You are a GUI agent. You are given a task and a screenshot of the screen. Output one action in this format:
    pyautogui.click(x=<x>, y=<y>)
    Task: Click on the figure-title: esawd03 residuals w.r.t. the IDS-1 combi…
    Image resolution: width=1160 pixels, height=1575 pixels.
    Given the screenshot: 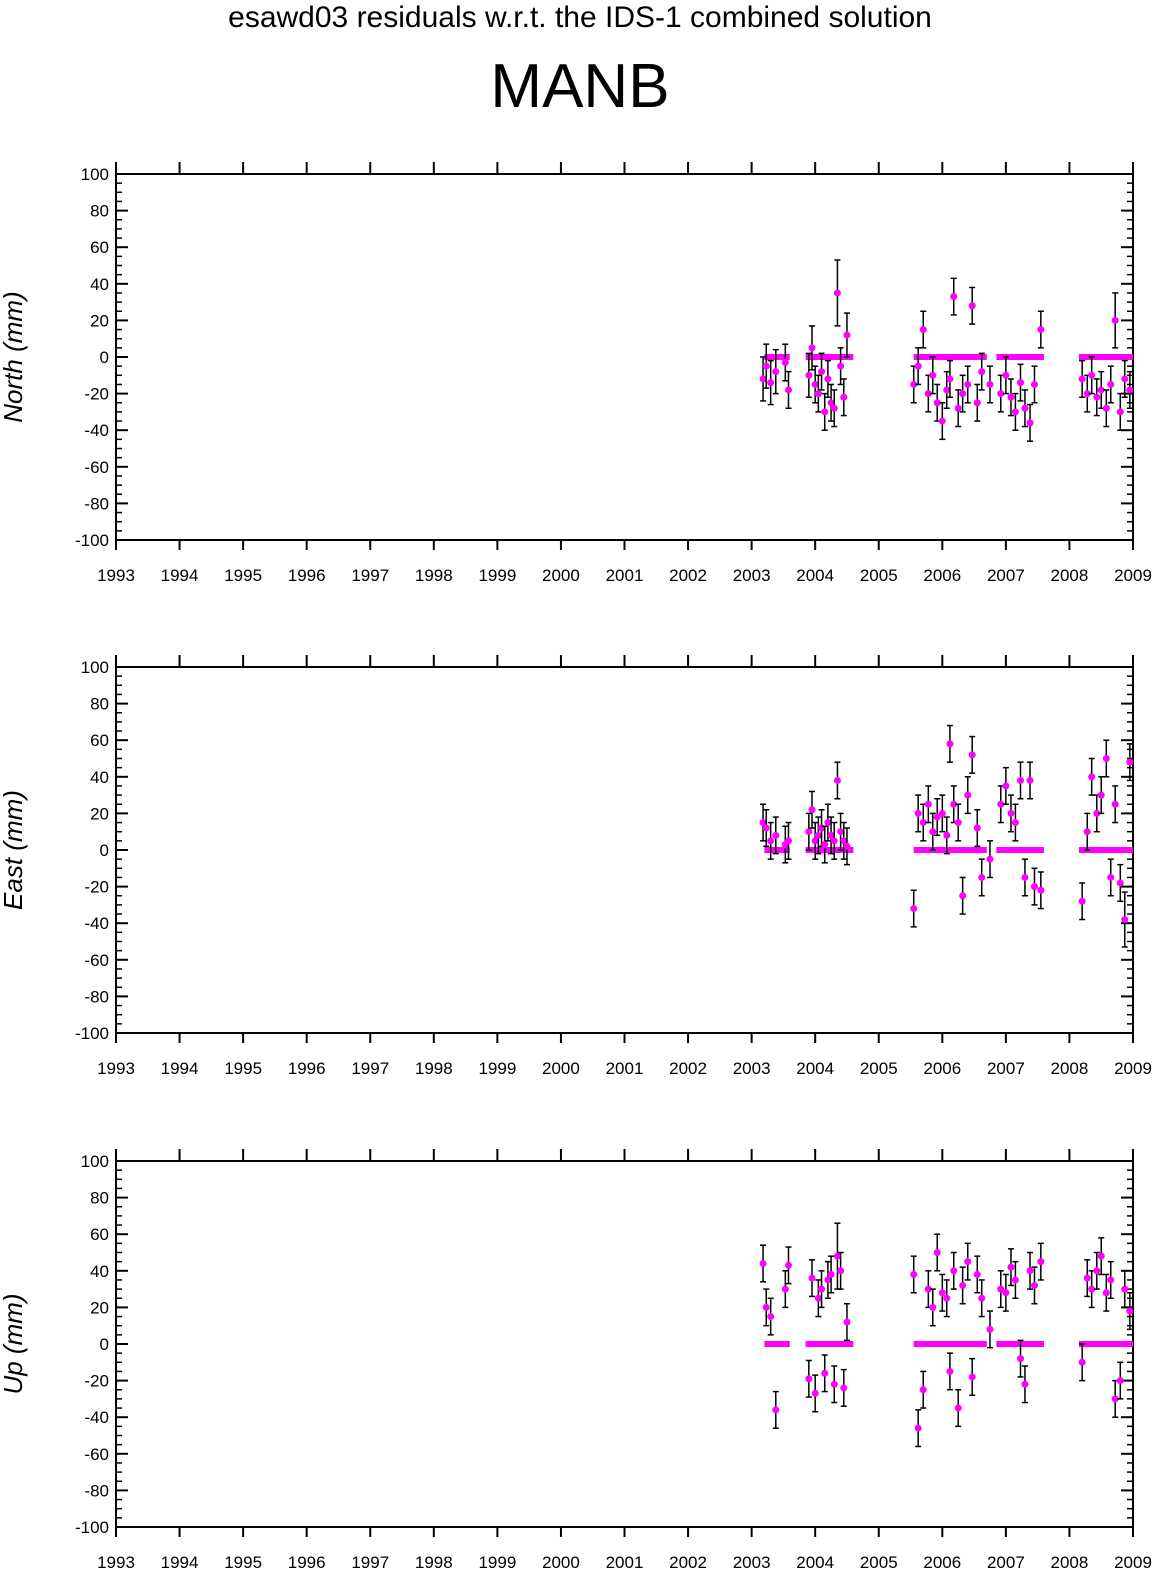 What is the action you would take?
    pyautogui.click(x=580, y=17)
    